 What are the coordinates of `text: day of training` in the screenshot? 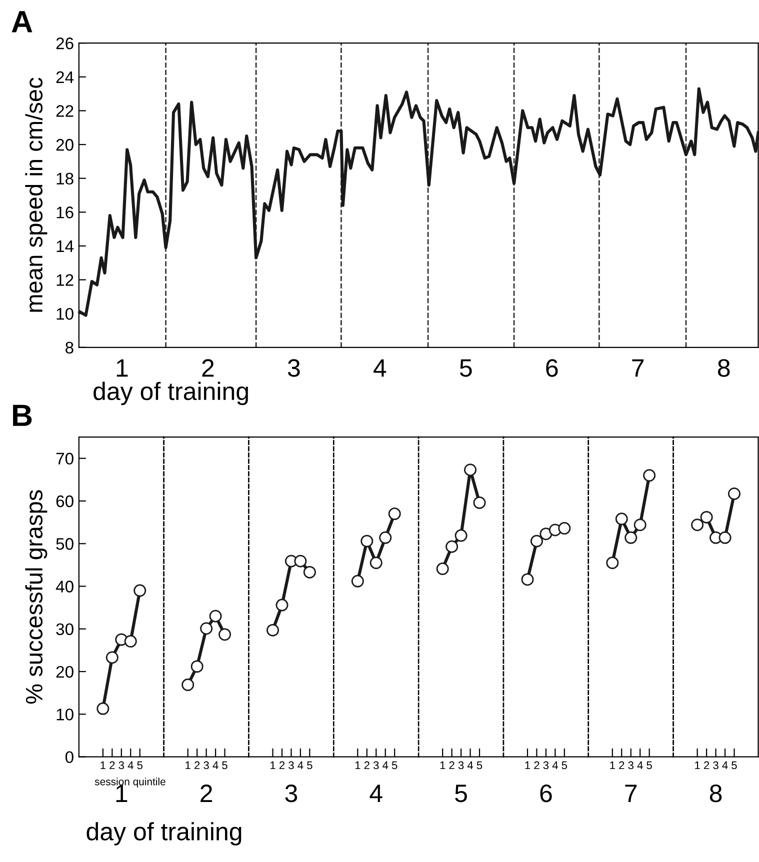 It's located at (164, 834).